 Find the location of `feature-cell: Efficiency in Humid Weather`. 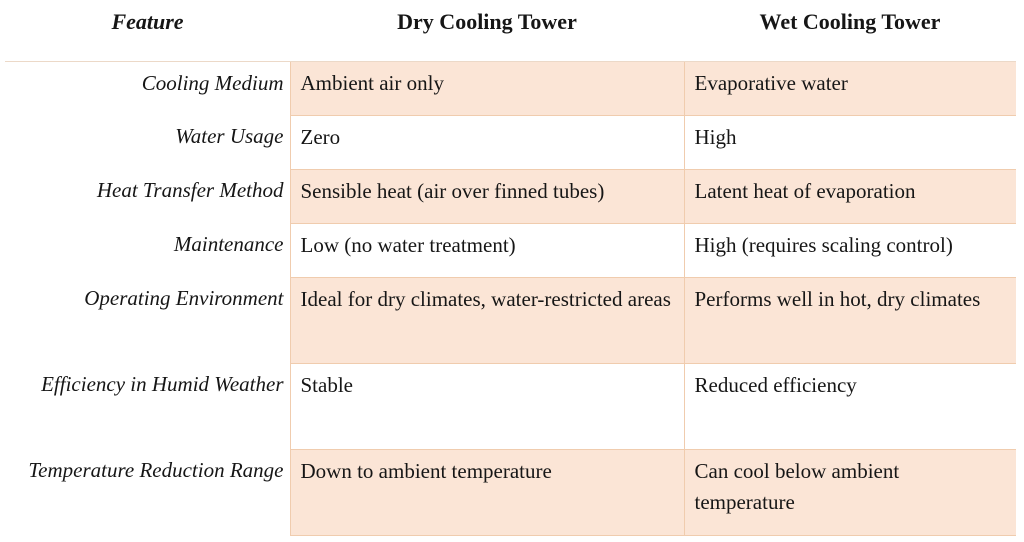

feature-cell: Efficiency in Humid Weather is located at coordinates (147, 406).